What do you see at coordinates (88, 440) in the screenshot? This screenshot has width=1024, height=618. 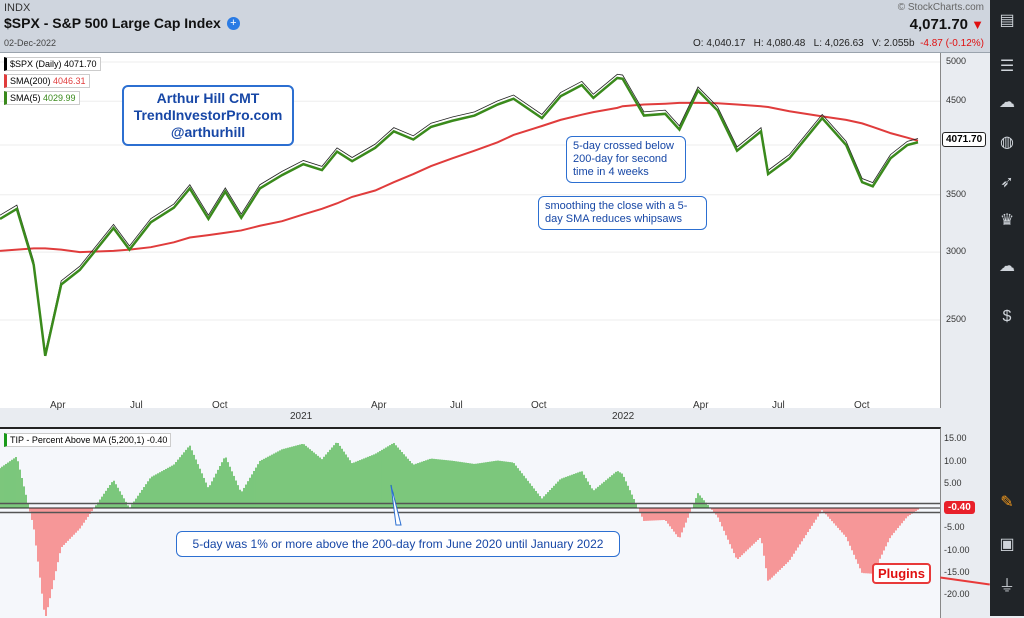 I see `legend-indicator: TIP - Percent Above MA (5,200,1) -0.40` at bounding box center [88, 440].